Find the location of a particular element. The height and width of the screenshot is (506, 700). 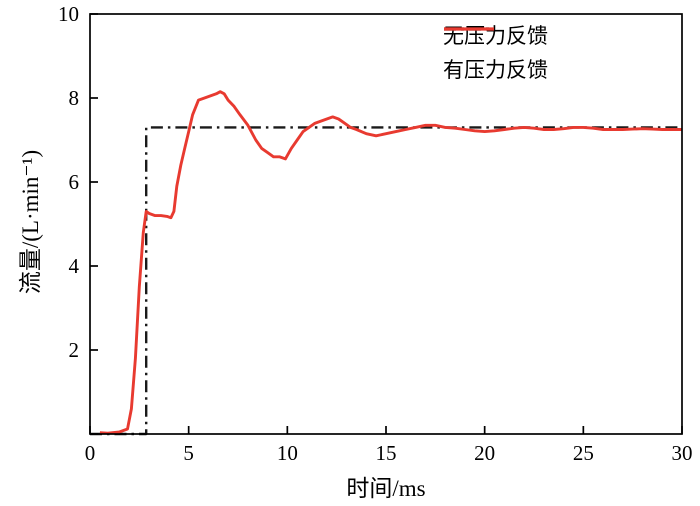

x-tick-label: 15 is located at coordinates (386, 453).